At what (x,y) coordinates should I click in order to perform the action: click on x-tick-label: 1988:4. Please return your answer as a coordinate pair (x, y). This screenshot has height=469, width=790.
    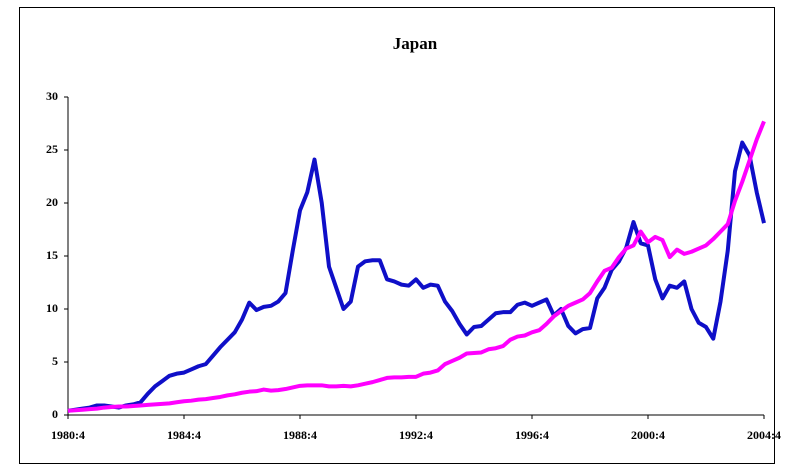
    Looking at the image, I should click on (300, 435).